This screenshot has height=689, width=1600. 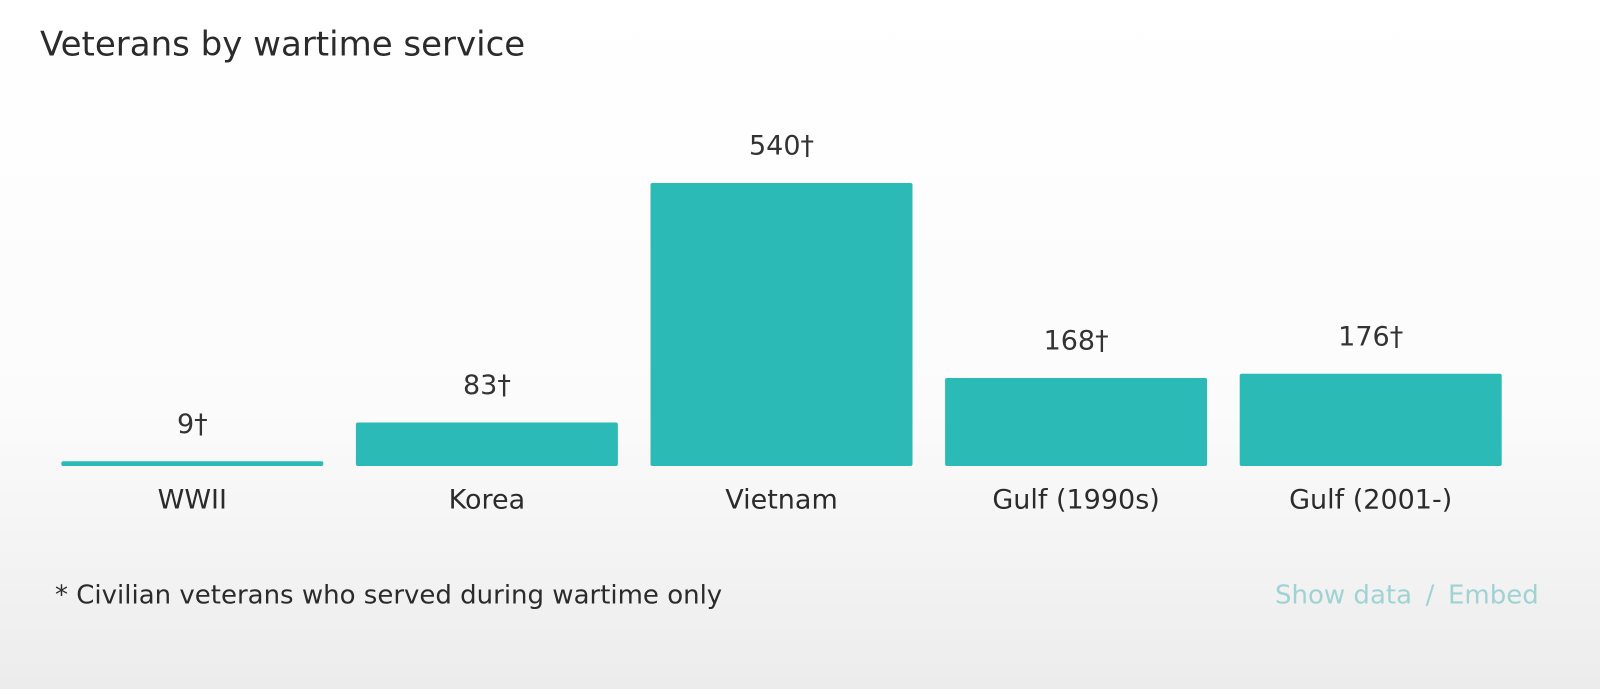 What do you see at coordinates (487, 500) in the screenshot?
I see `x-tick-label: Korea` at bounding box center [487, 500].